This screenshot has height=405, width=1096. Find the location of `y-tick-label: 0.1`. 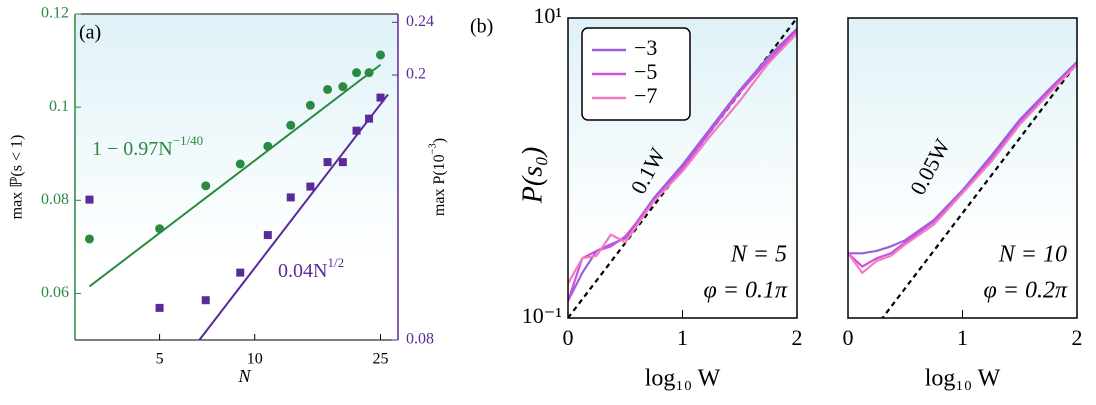

y-tick-label: 0.1 is located at coordinates (59, 106).